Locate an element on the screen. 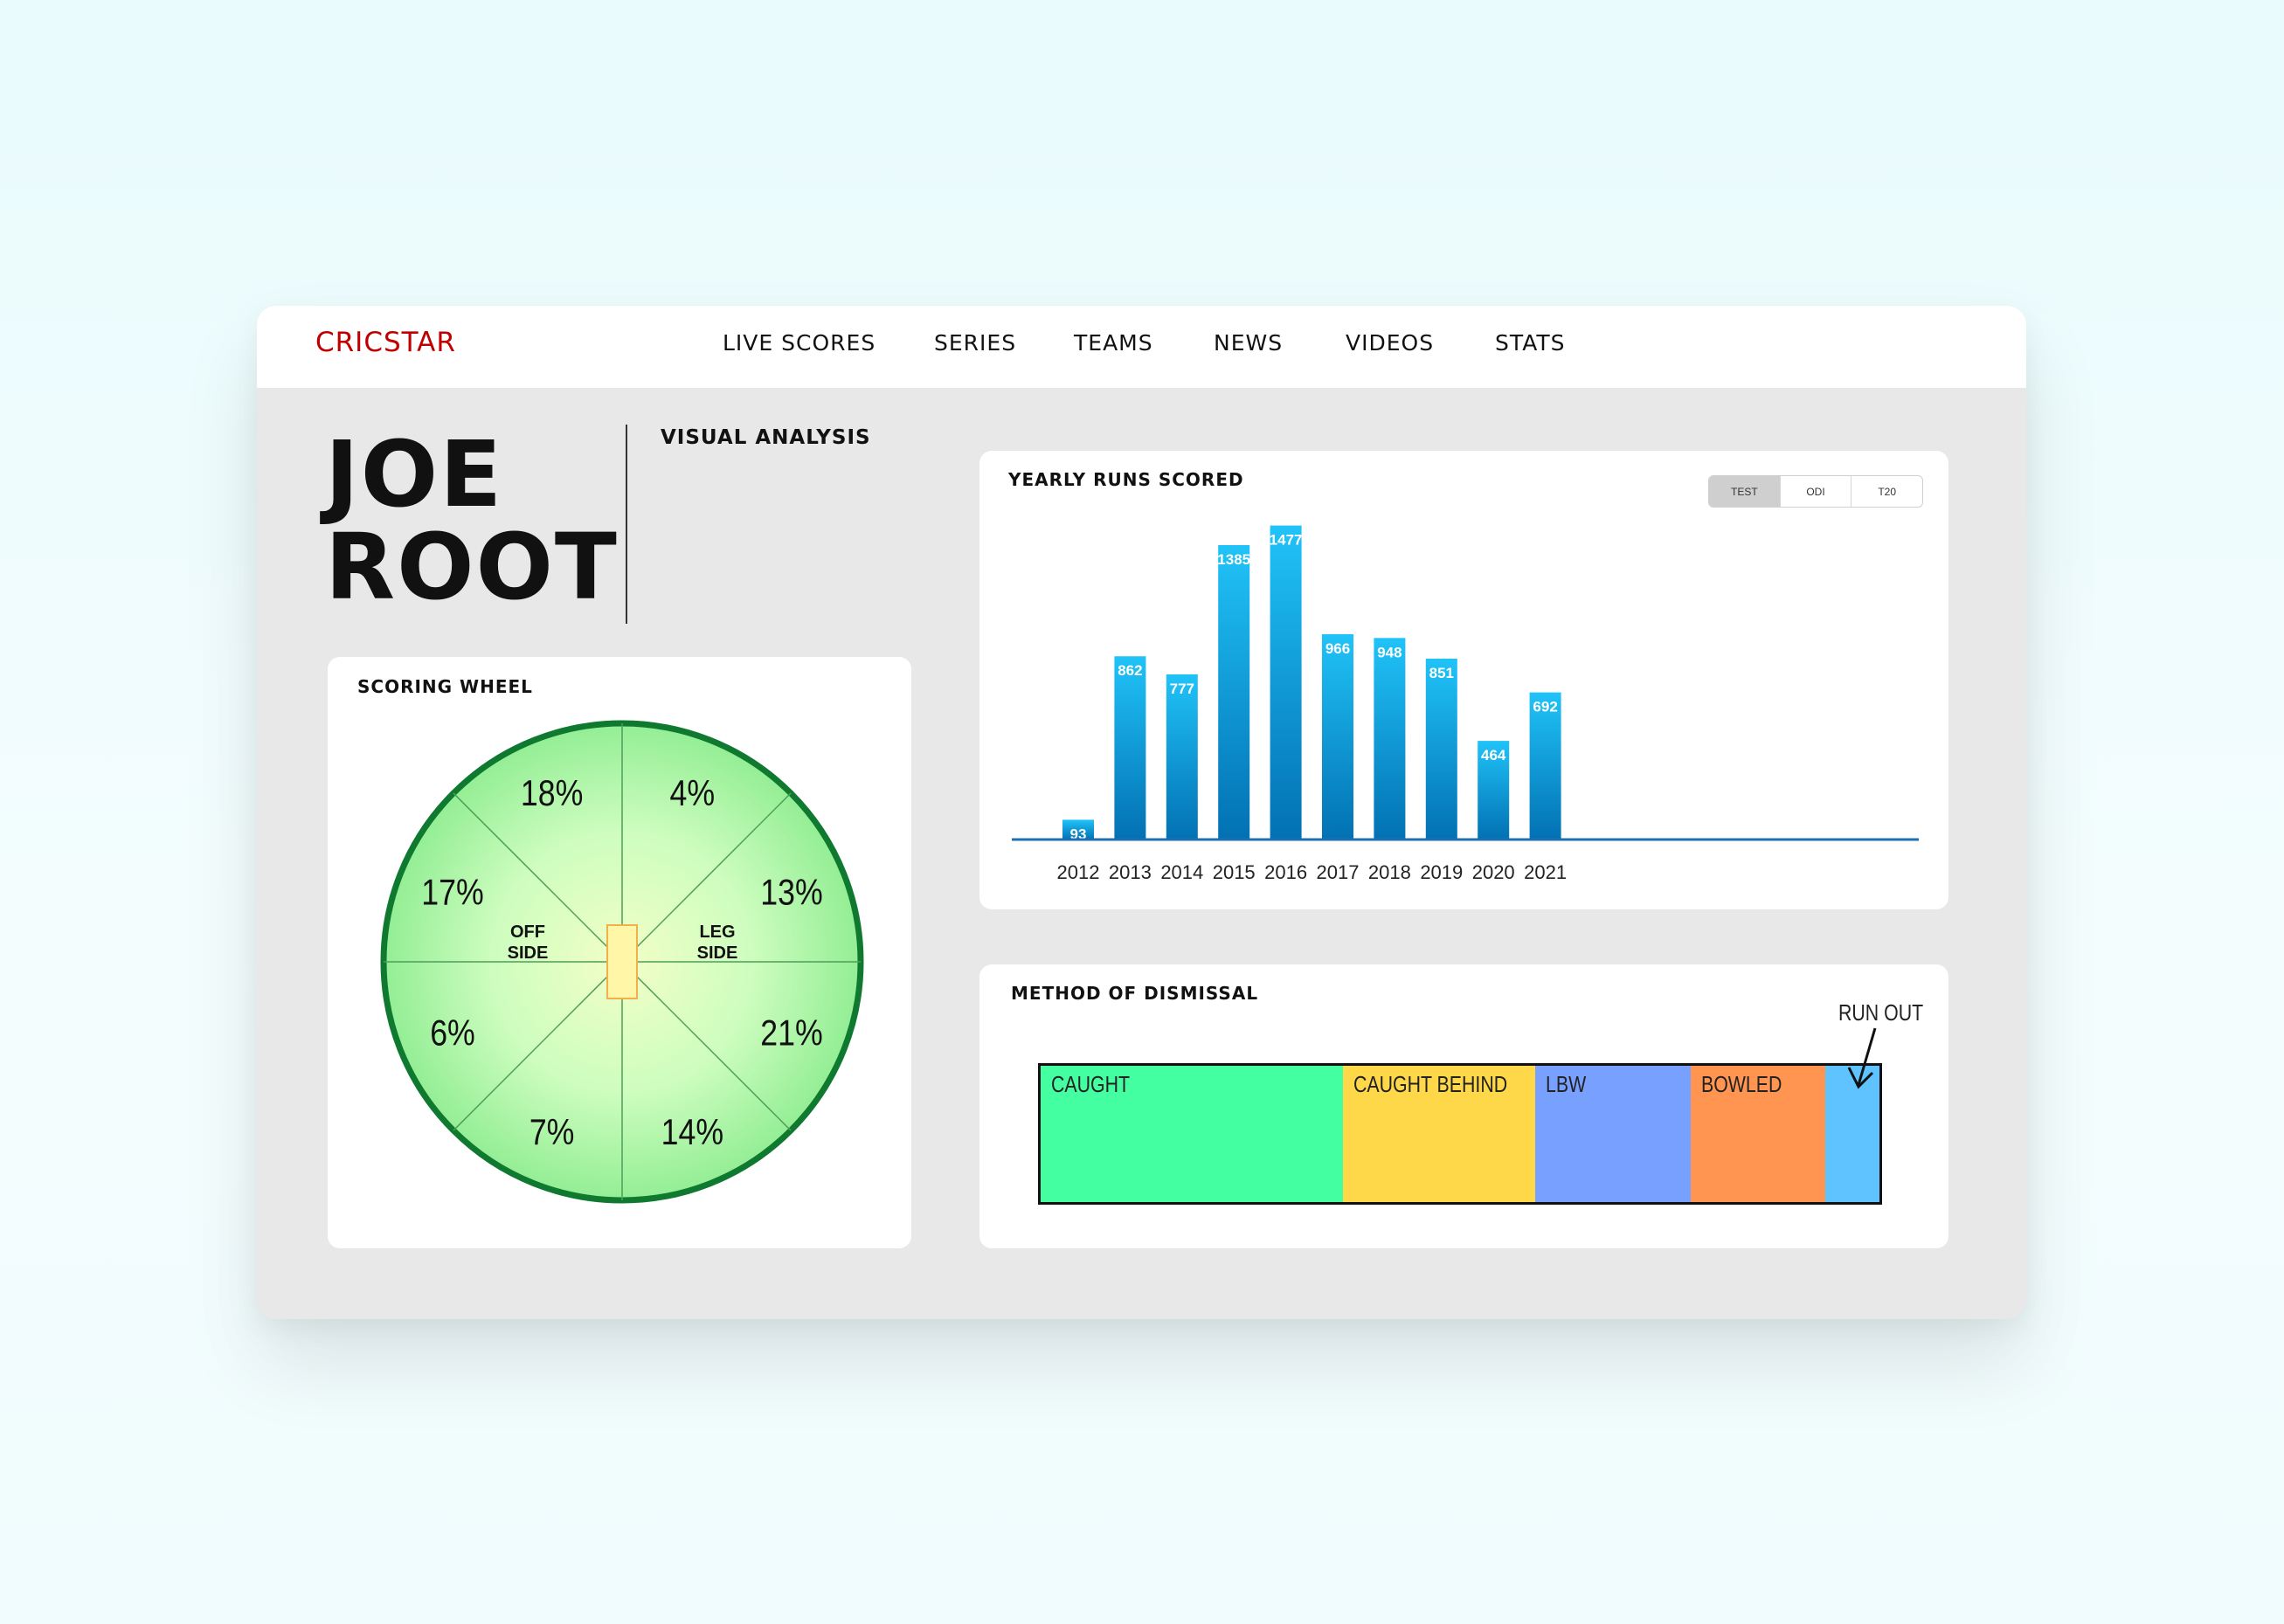  wheel-segment-label: 4% is located at coordinates (693, 793).